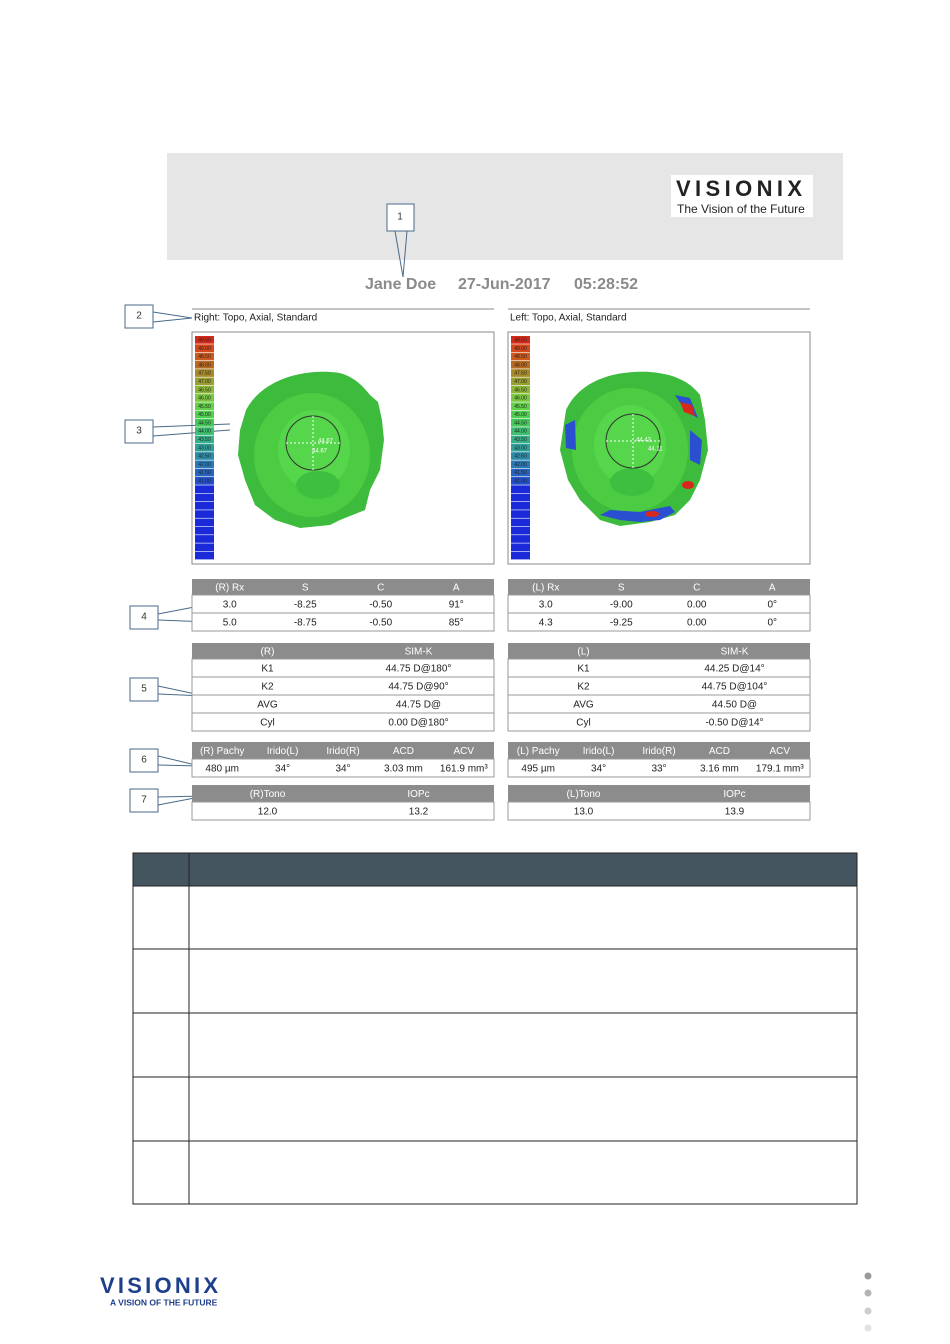  What do you see at coordinates (739, 188) in the screenshot?
I see `header-logo: VISIONIX` at bounding box center [739, 188].